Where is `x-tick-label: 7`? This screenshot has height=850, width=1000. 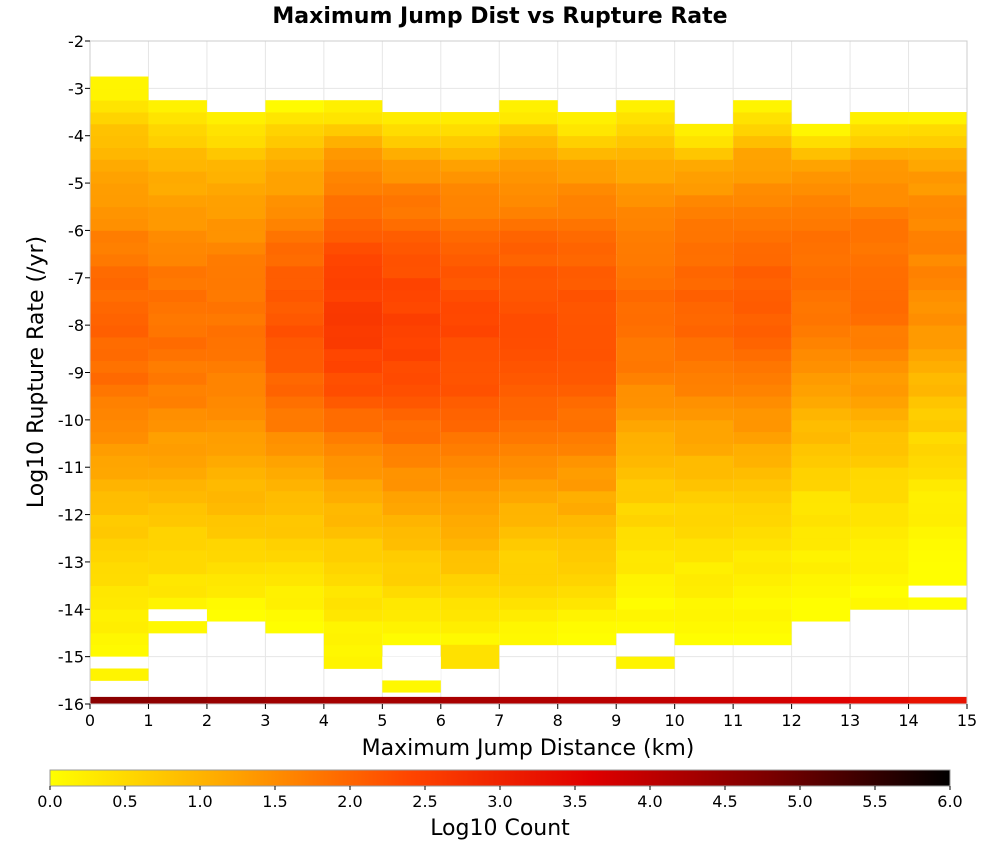 x-tick-label: 7 is located at coordinates (499, 720).